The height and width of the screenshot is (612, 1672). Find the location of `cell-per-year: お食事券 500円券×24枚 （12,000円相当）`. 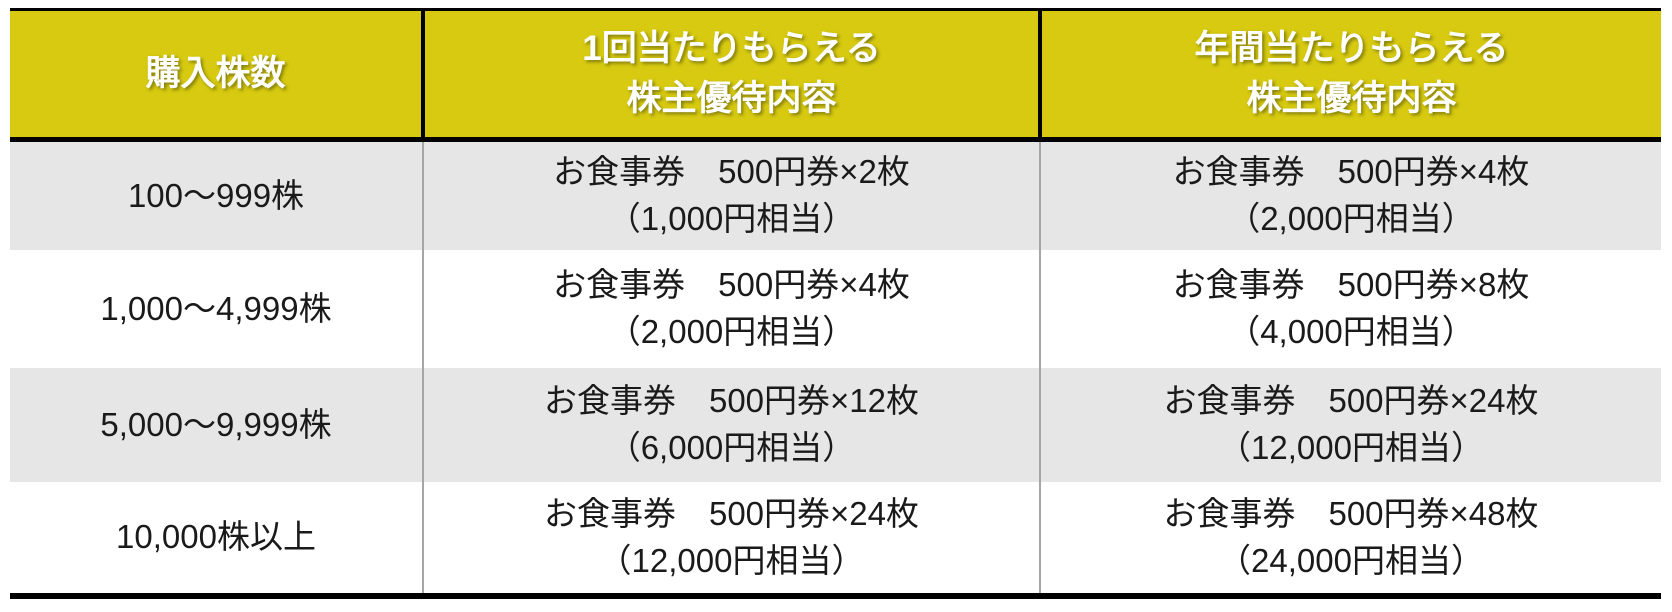

cell-per-year: お食事券 500円券×24枚 （12,000円相当） is located at coordinates (1350, 425).